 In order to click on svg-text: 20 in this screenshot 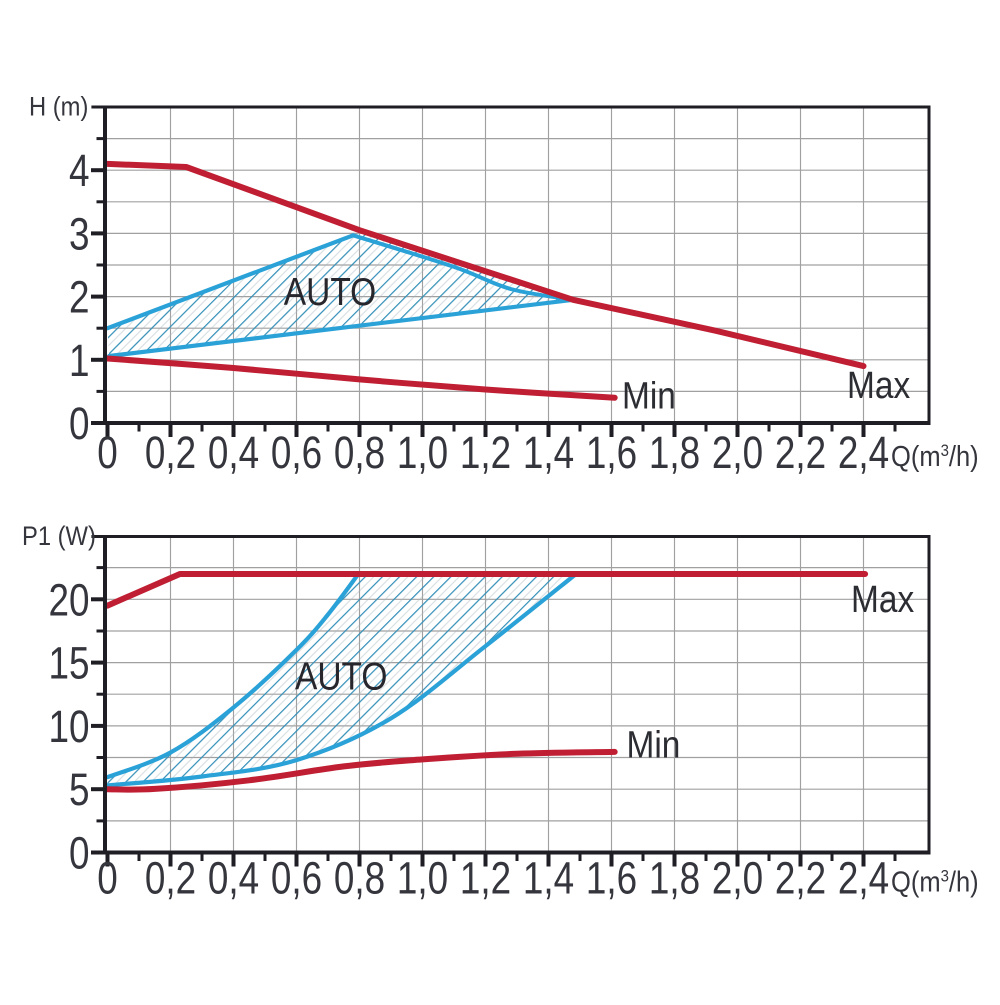, I will do `click(68, 600)`.